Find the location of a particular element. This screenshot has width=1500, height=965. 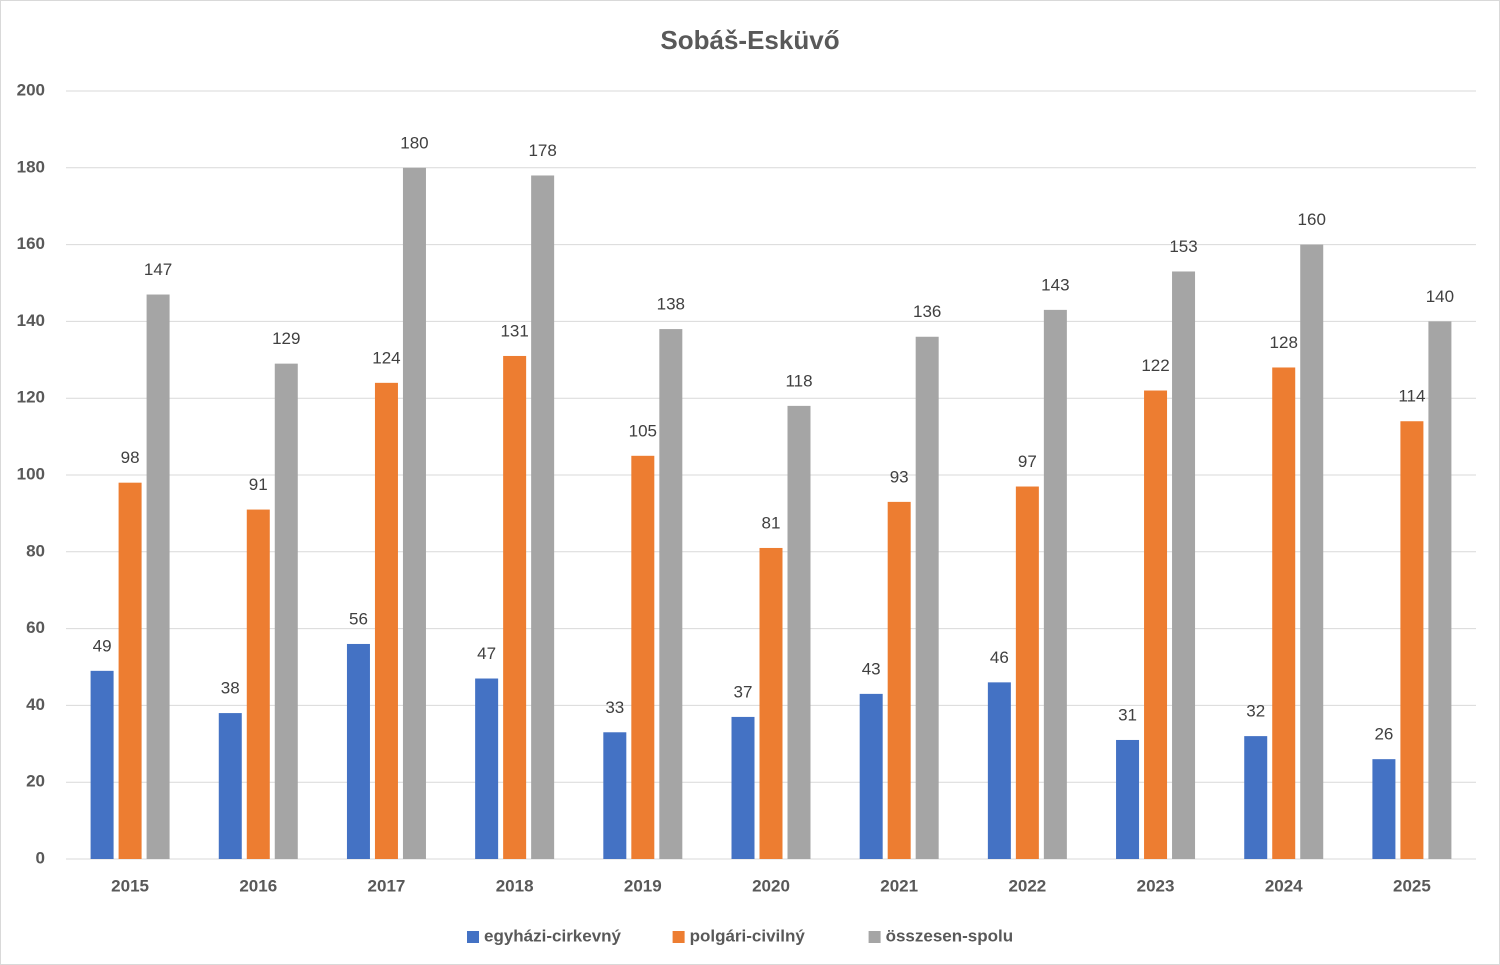

data-label: 33 is located at coordinates (614, 707).